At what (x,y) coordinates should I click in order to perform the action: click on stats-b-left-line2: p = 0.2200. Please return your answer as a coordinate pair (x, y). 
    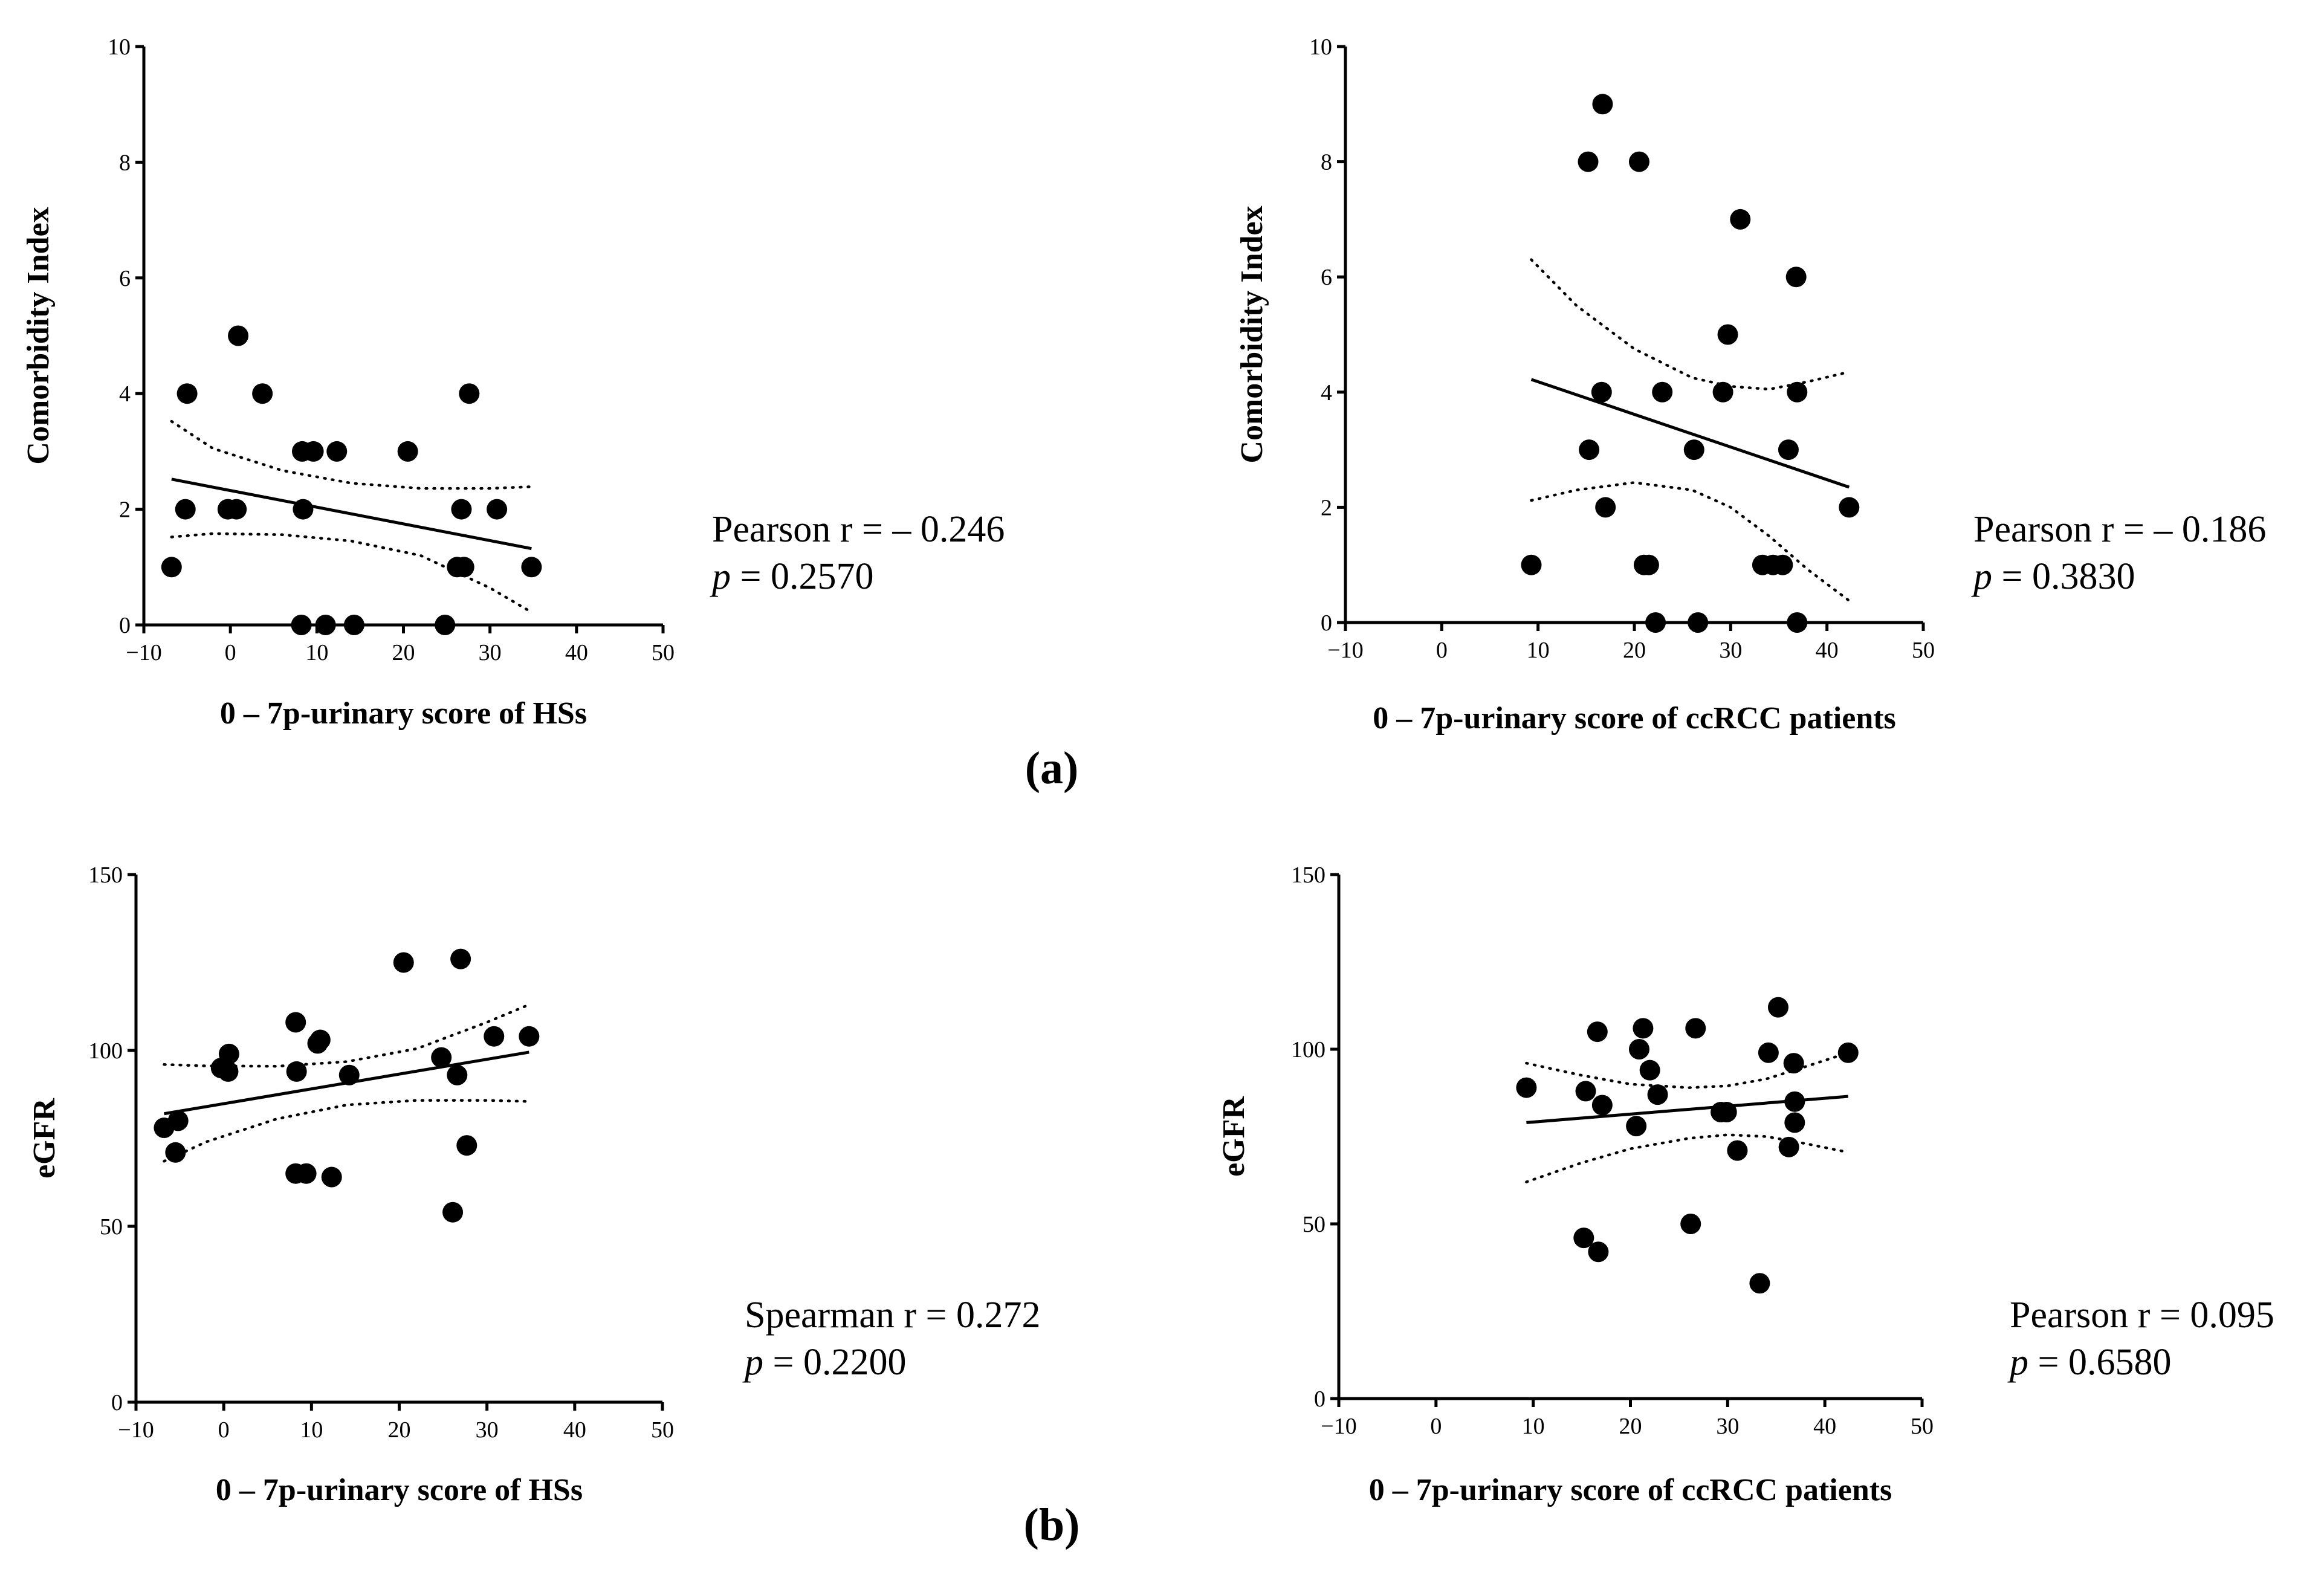
    Looking at the image, I should click on (824, 1362).